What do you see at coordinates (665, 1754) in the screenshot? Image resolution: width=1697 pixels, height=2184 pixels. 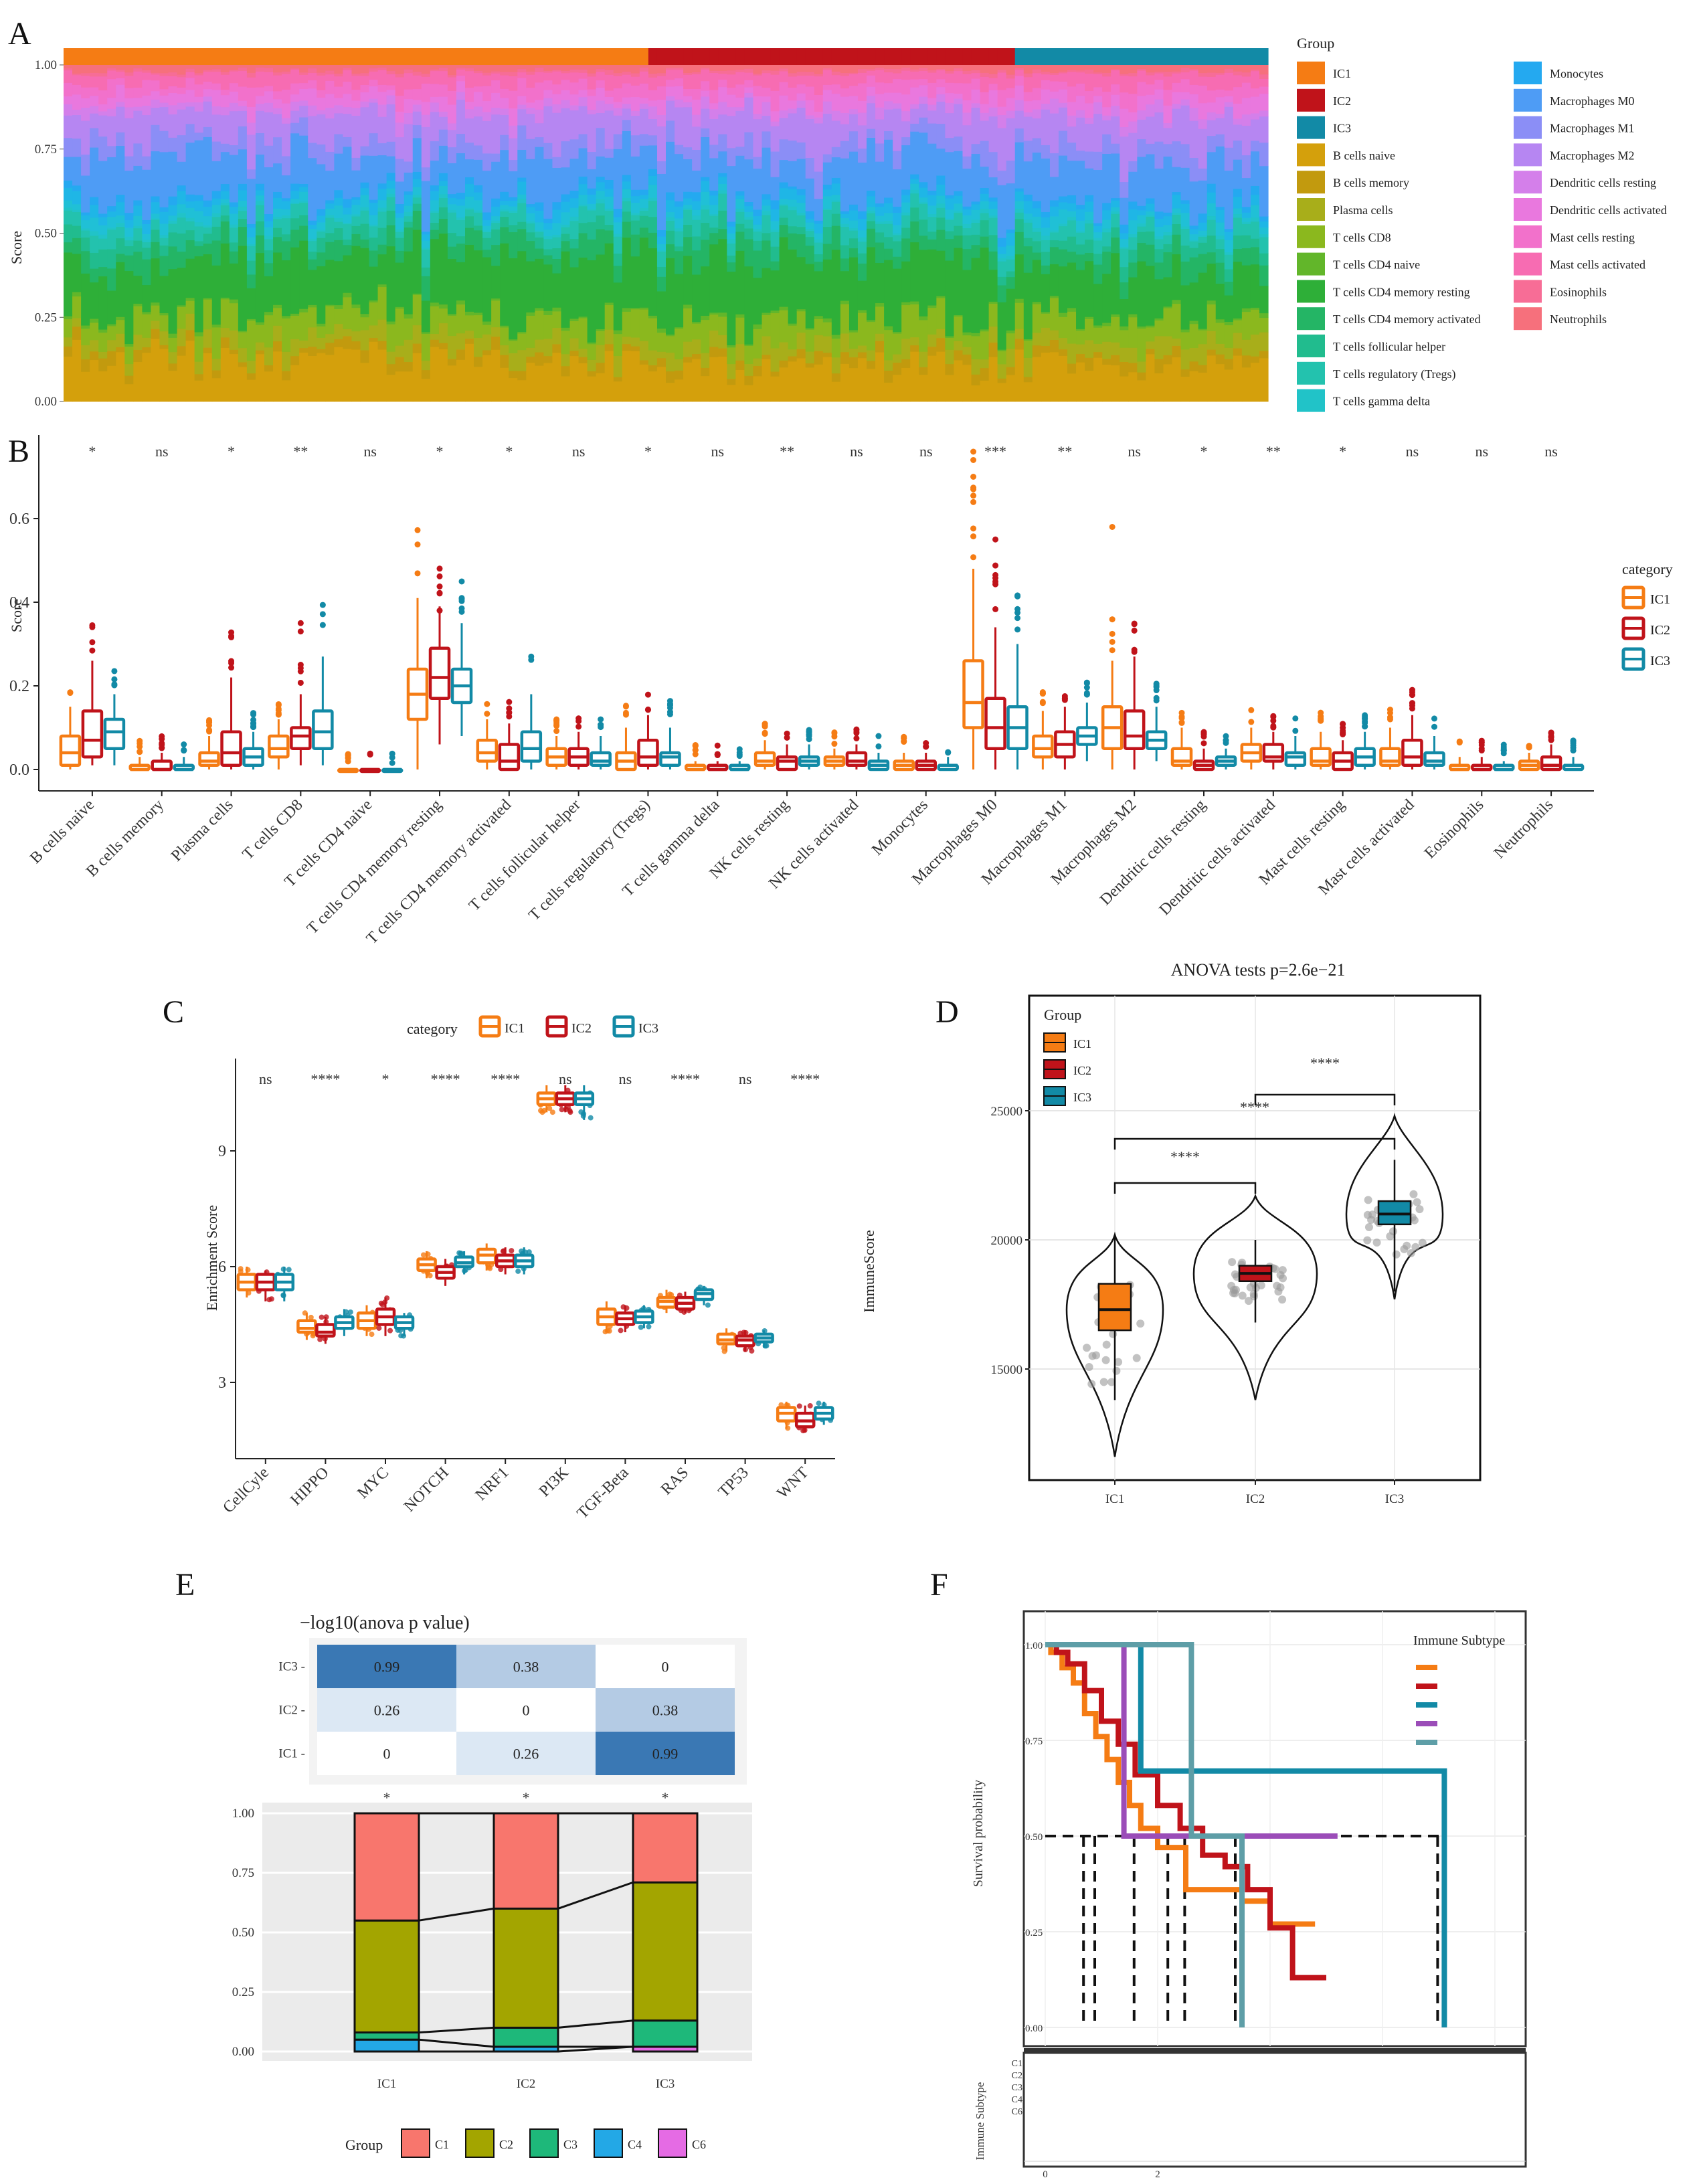 I see `heatmap-cell-value: 0.99` at bounding box center [665, 1754].